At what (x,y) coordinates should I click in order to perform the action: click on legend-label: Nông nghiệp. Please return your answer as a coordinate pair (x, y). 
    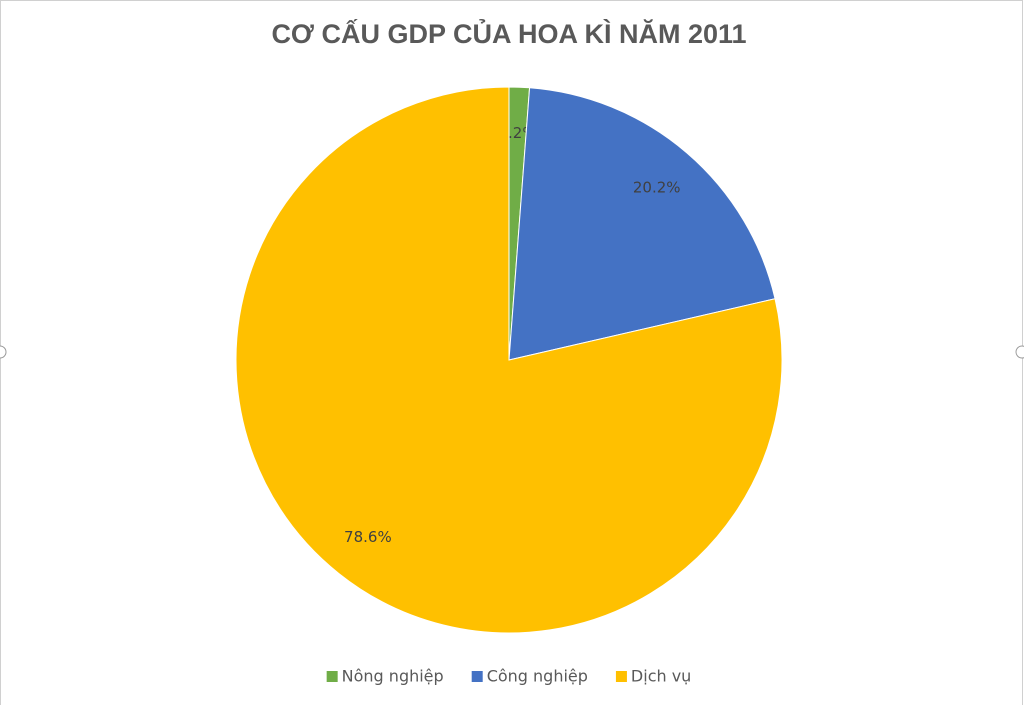
    Looking at the image, I should click on (393, 676).